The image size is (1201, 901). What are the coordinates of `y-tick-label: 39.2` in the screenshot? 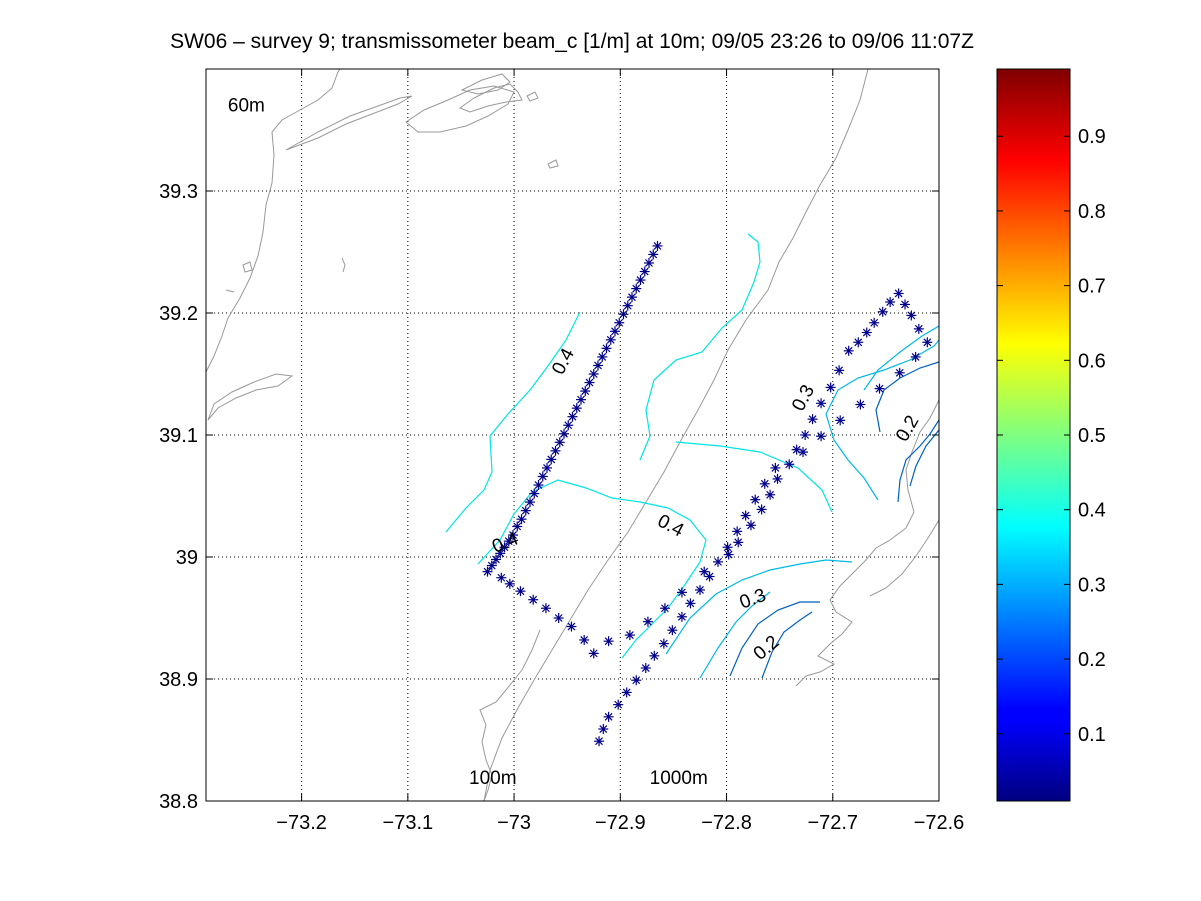 It's located at (178, 314).